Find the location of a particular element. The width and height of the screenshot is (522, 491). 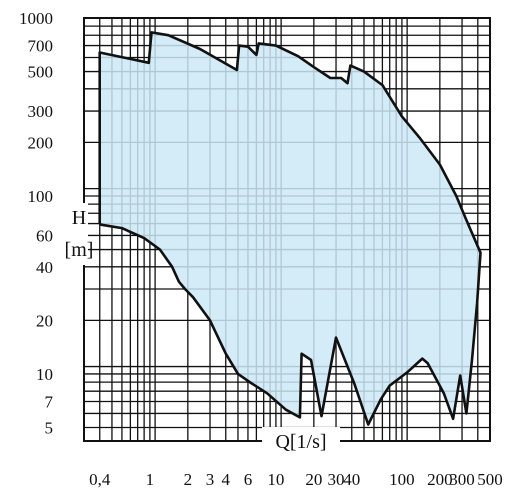

x-tick-label: 20 is located at coordinates (313, 479).